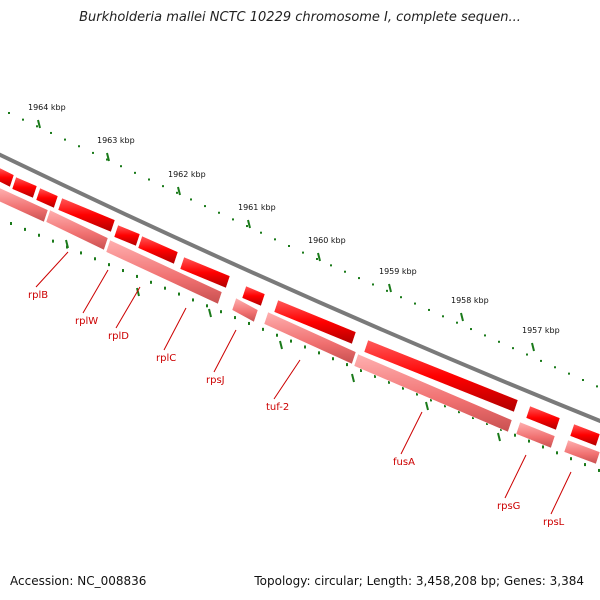  Describe the element at coordinates (554, 522) in the screenshot. I see `gene-label: rpsL` at that location.